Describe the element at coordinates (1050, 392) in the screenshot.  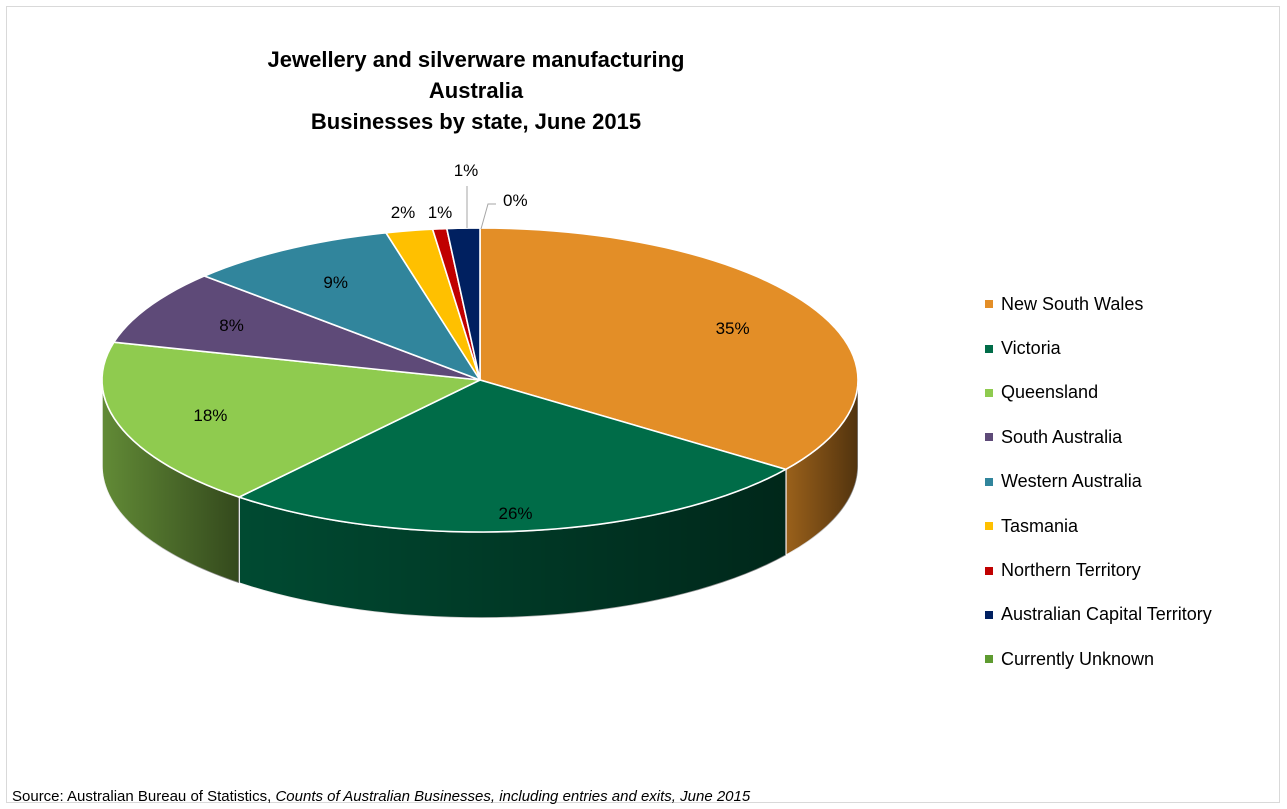
I see `legend-label-queensland: Queensland` at that location.